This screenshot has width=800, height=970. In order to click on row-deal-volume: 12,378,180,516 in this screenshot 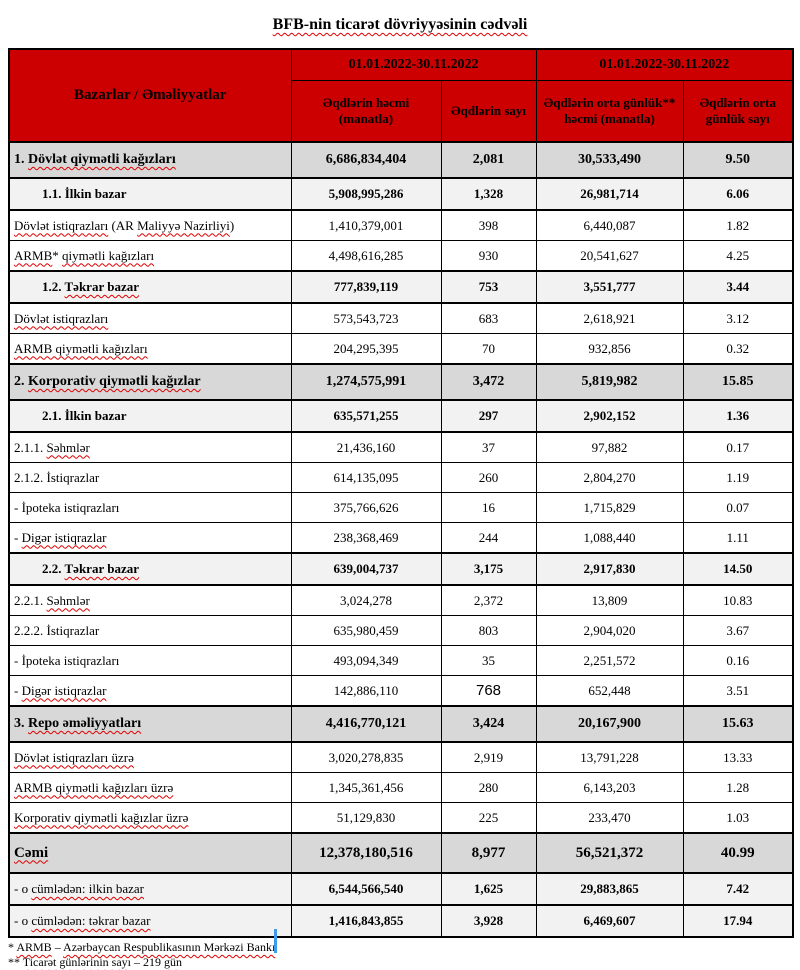, I will do `click(366, 853)`.